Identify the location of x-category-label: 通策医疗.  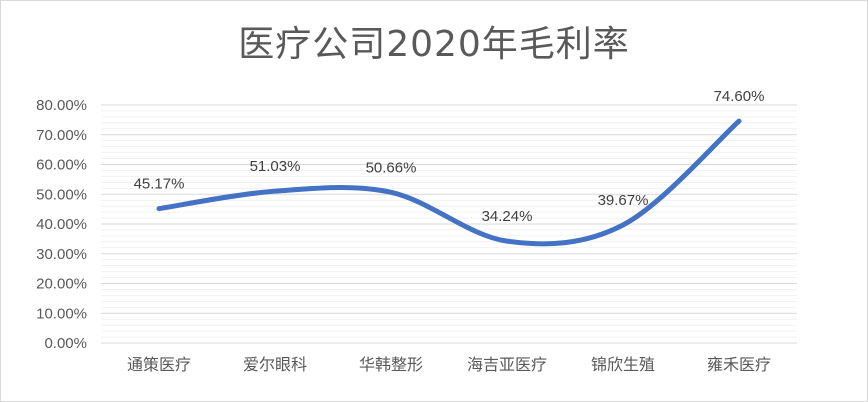
(159, 364).